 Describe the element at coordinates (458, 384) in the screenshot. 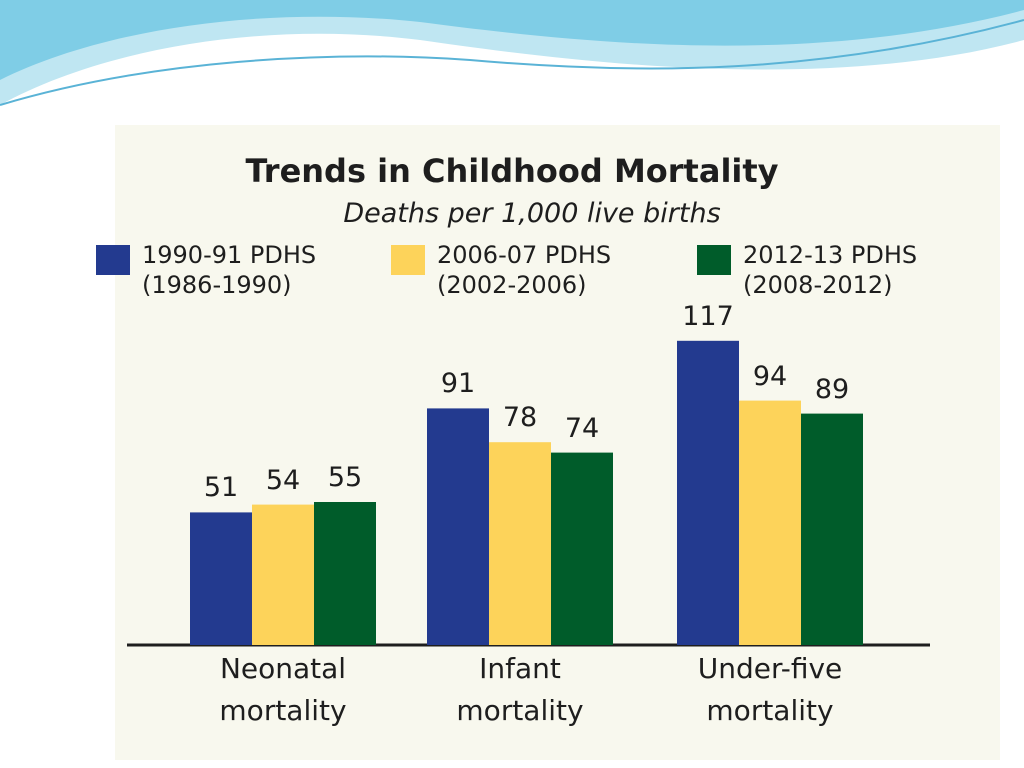

I see `data-label: 91` at that location.